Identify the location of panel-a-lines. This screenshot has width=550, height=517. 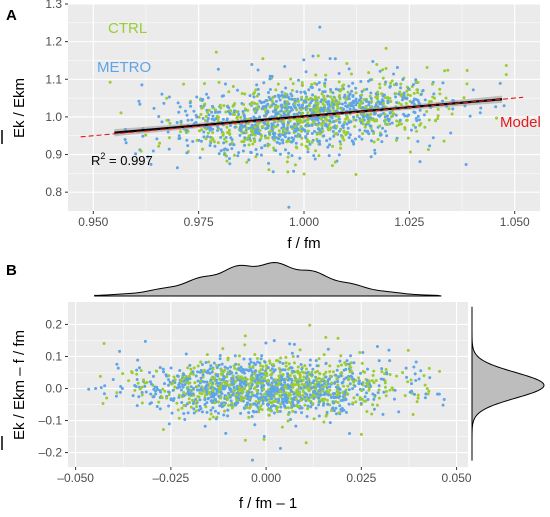
(302, 116).